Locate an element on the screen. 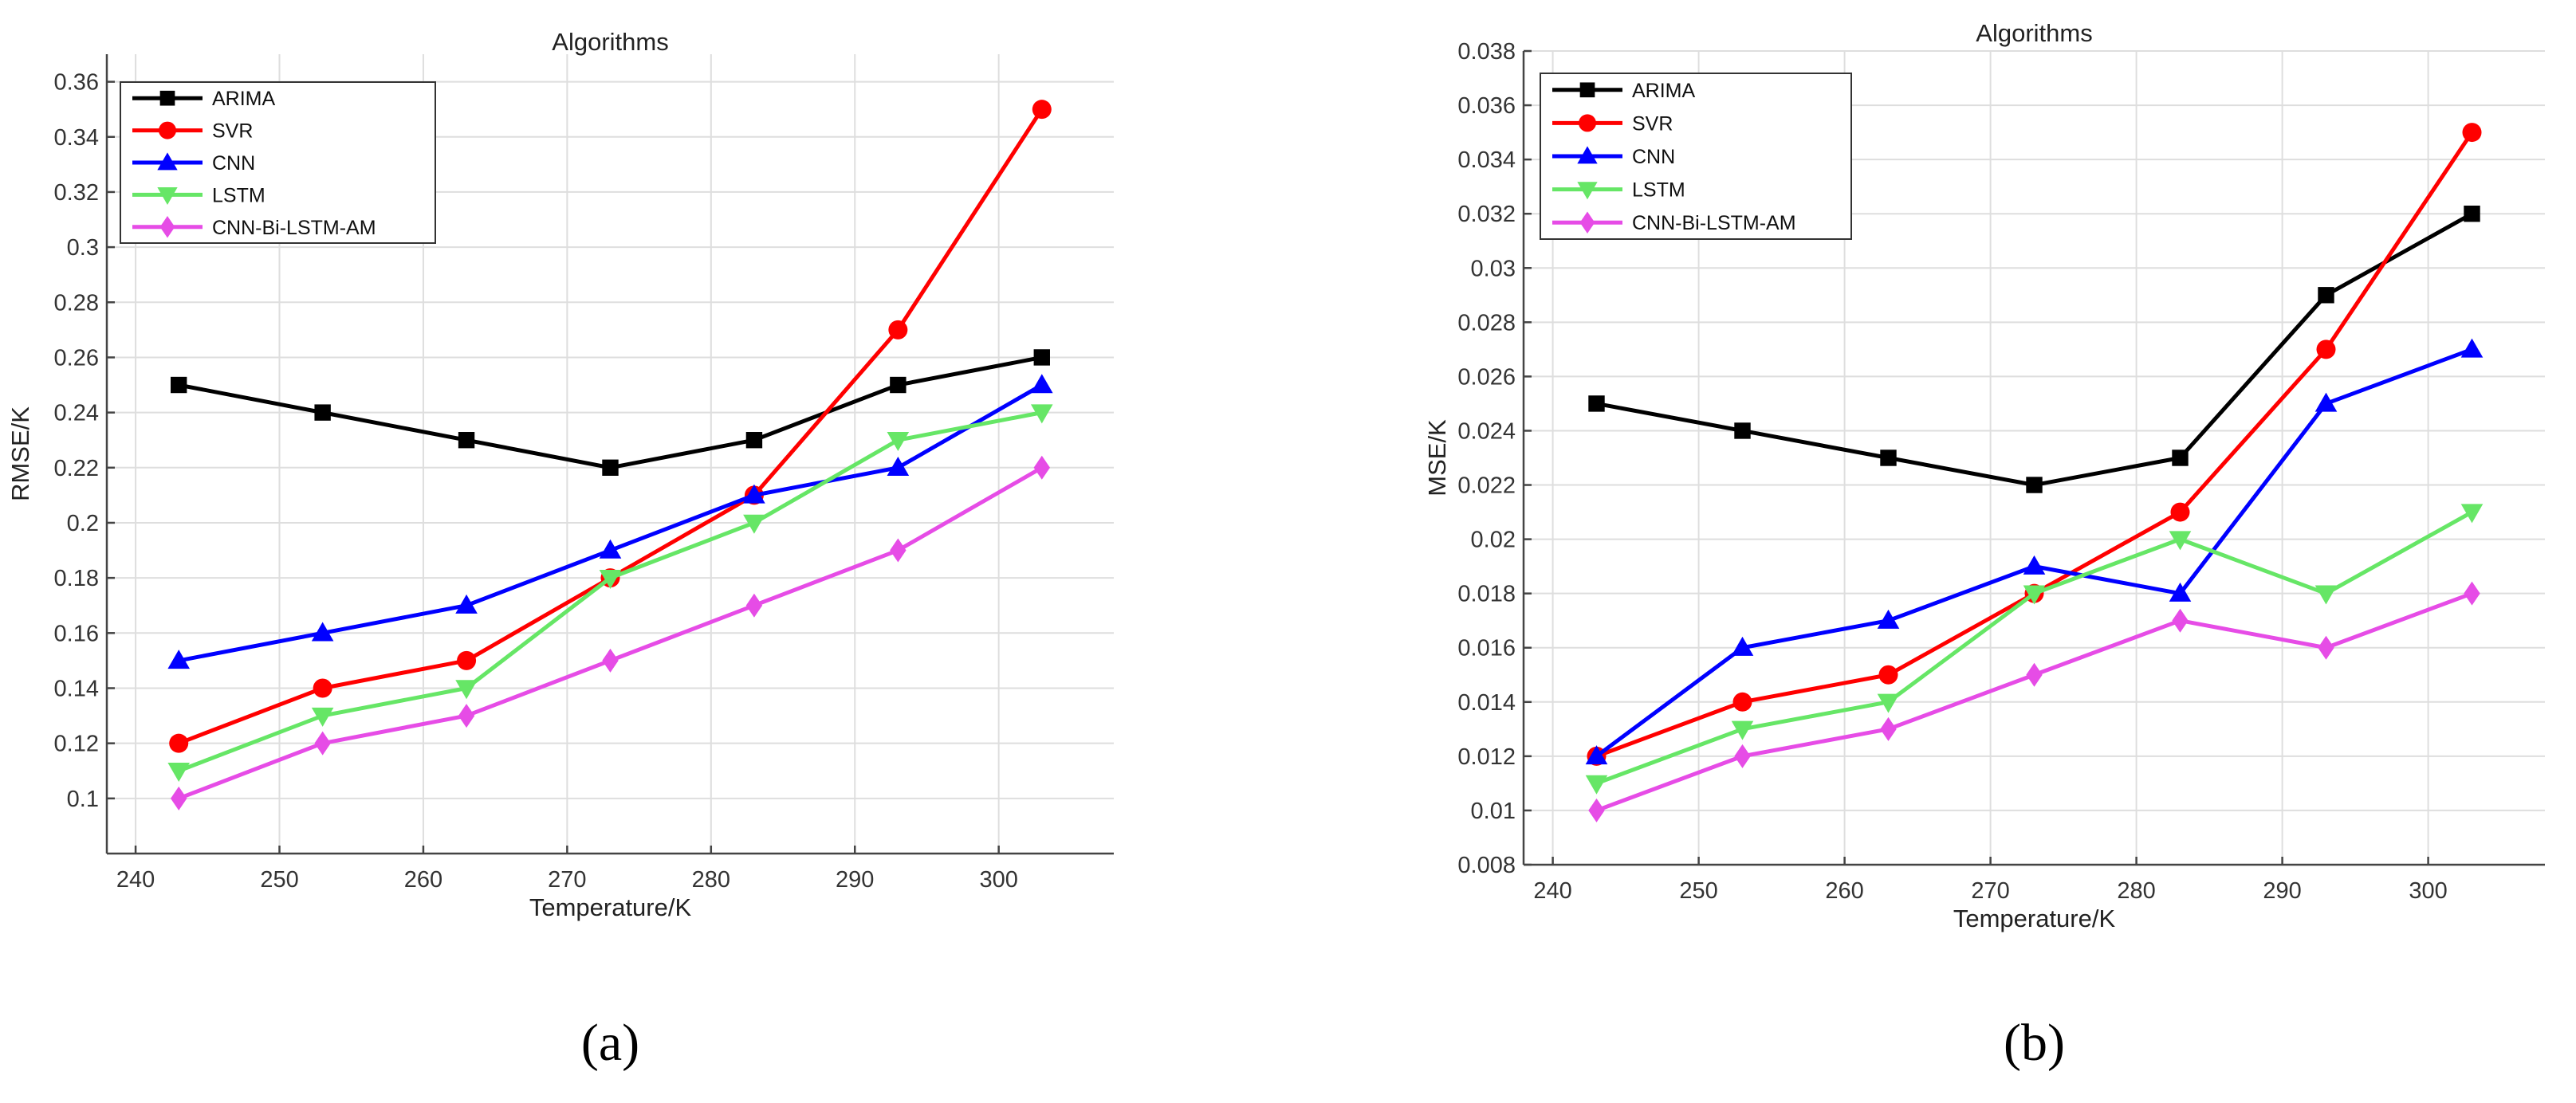  x-tick-label: 260 is located at coordinates (423, 880).